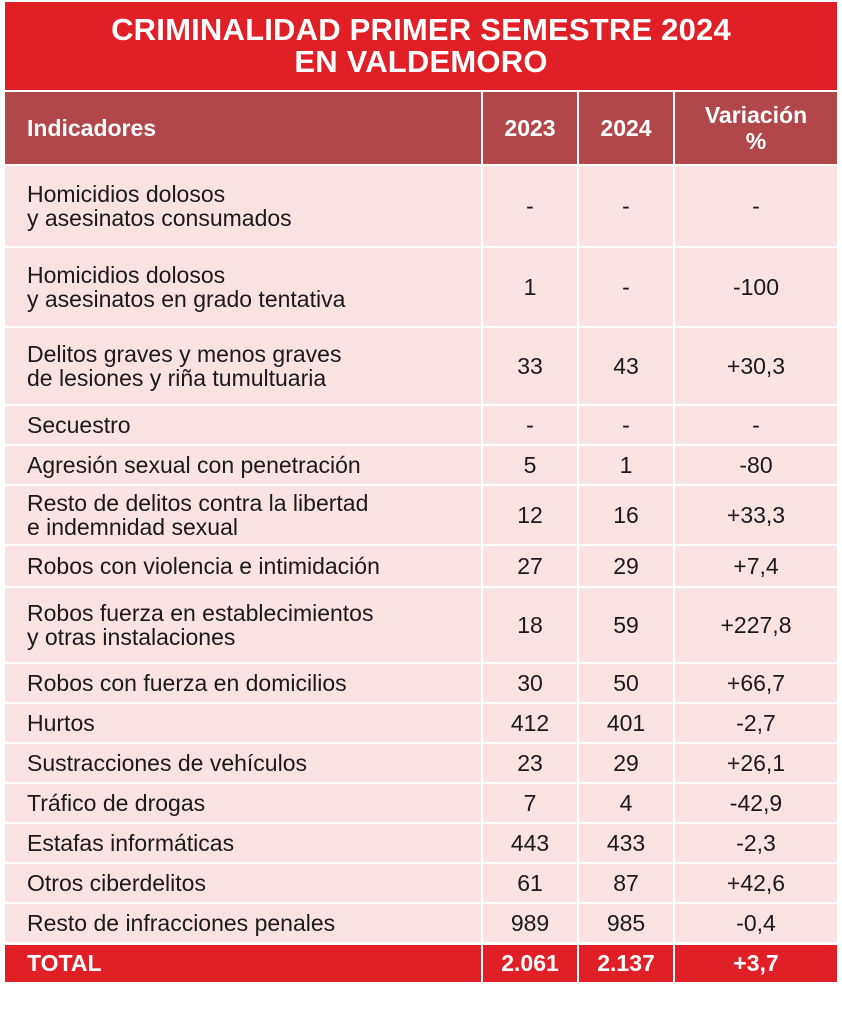  What do you see at coordinates (756, 882) in the screenshot?
I see `variation-value: +42,6` at bounding box center [756, 882].